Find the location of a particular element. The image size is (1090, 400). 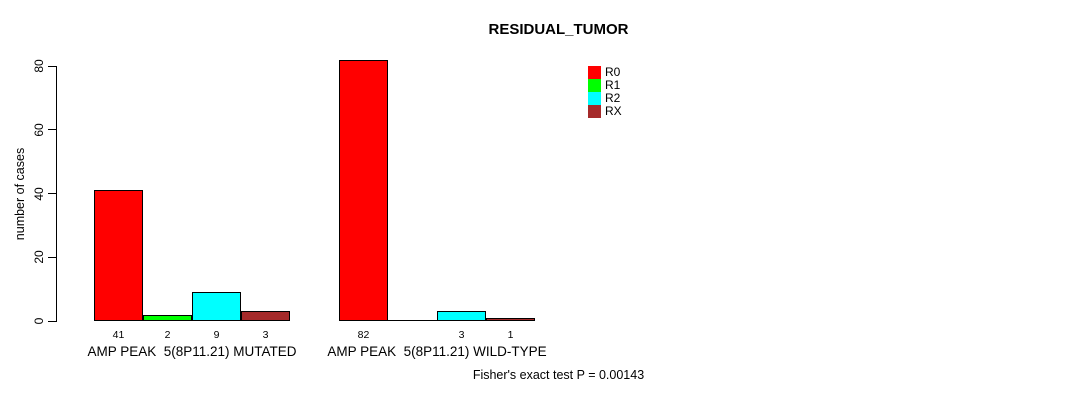

bar-RX-group2 is located at coordinates (510, 319).